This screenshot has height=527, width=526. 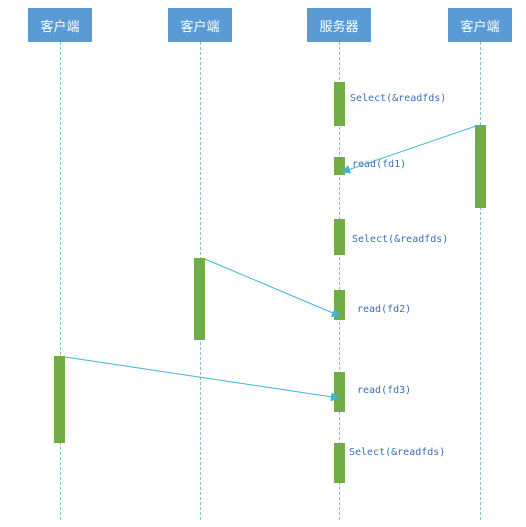 I want to click on label-read-fd3: read(fd3), so click(x=384, y=390).